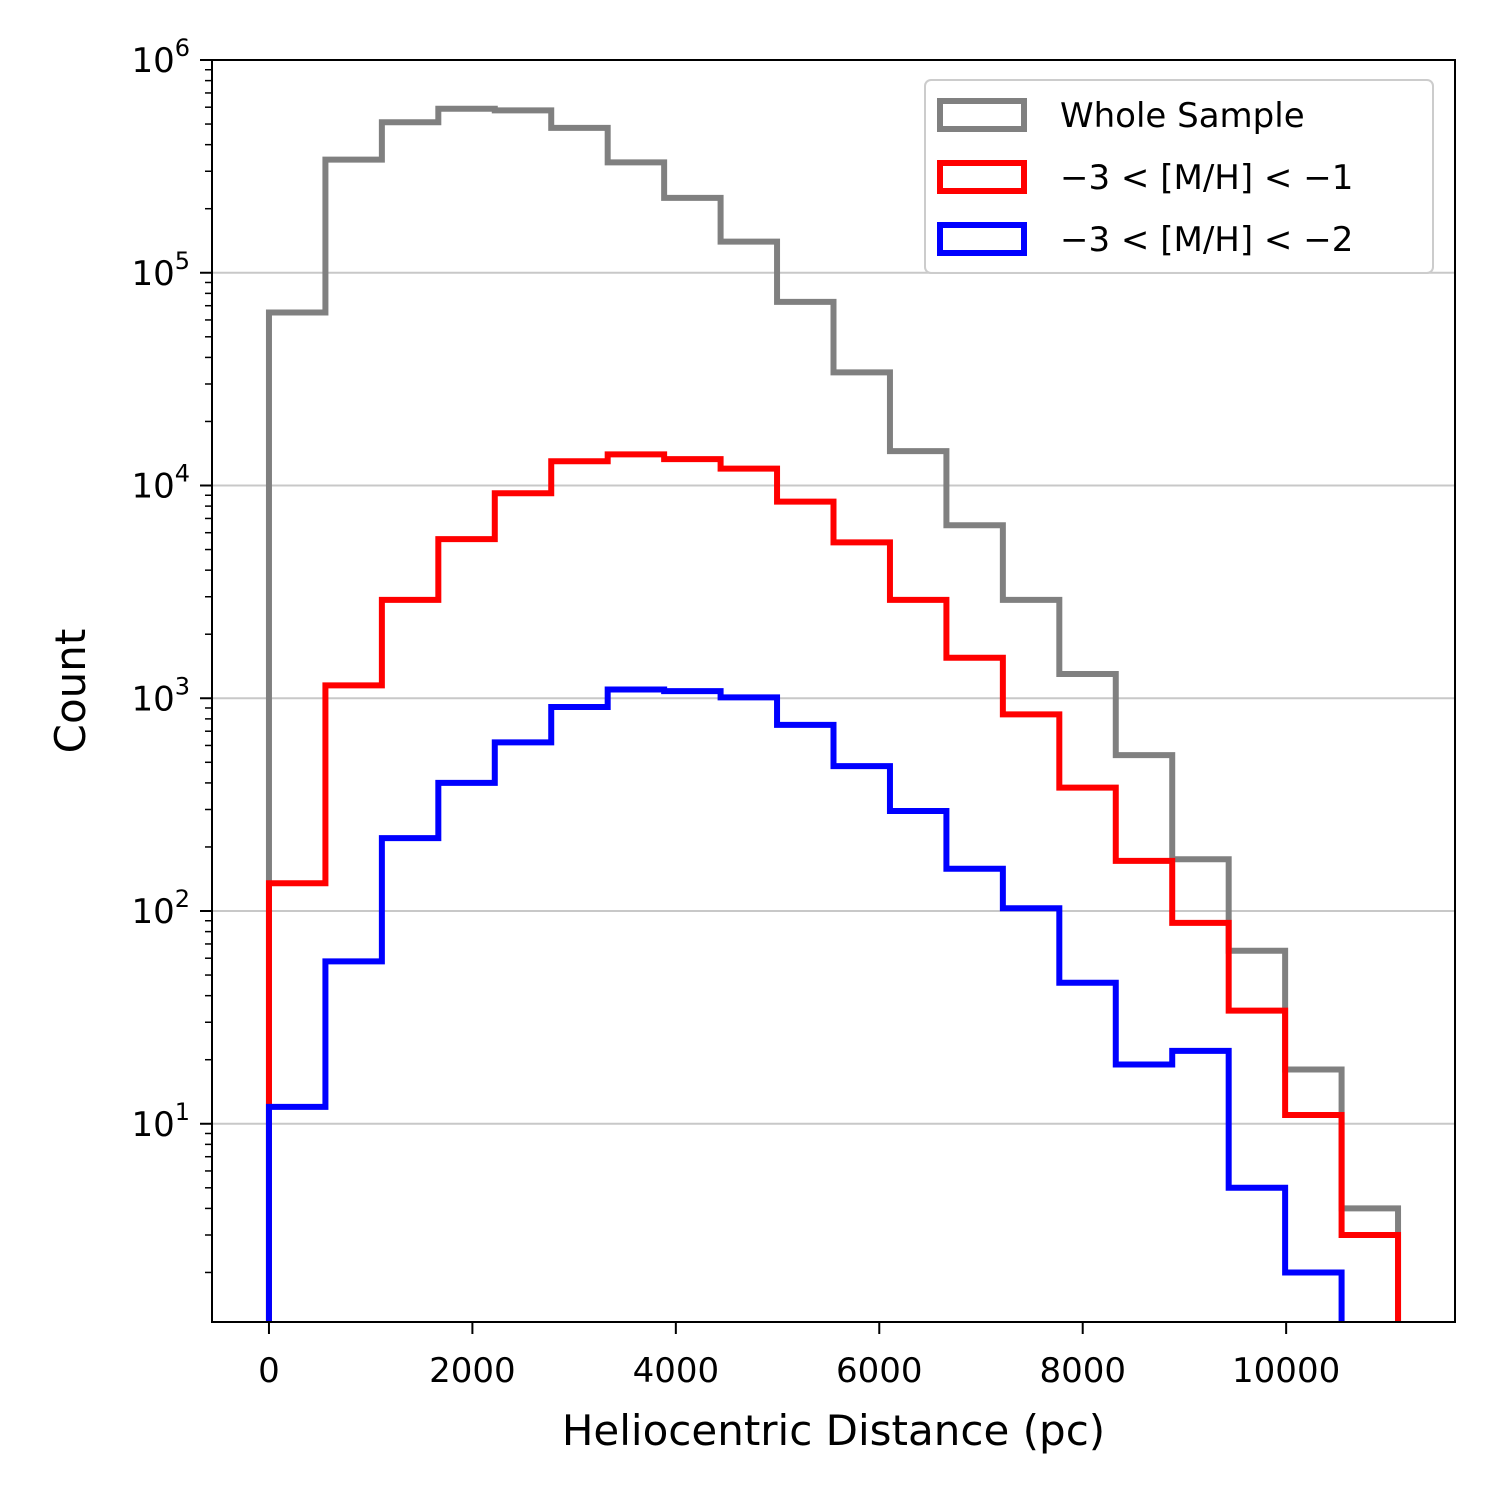 The height and width of the screenshot is (1500, 1500). I want to click on y-axis: 10¹ 10² 10³ 10⁴ 10⁵ 10⁶, so click(171, 654).